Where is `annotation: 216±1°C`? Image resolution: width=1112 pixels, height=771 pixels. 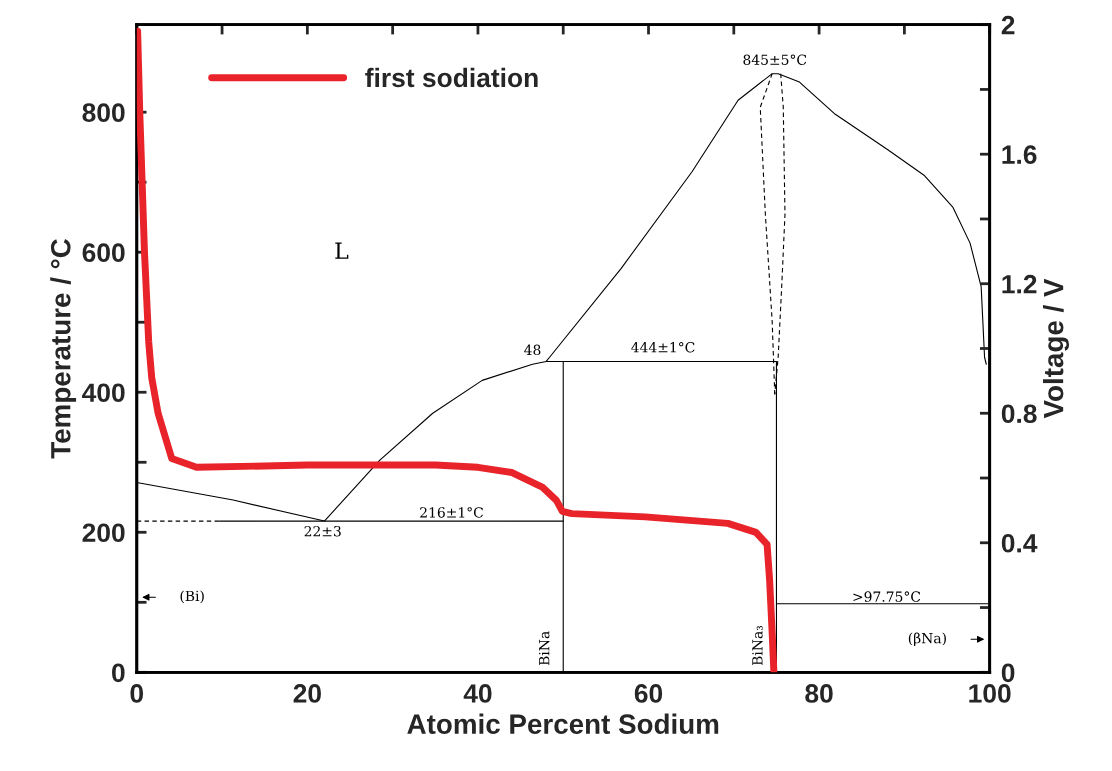 annotation: 216±1°C is located at coordinates (451, 512).